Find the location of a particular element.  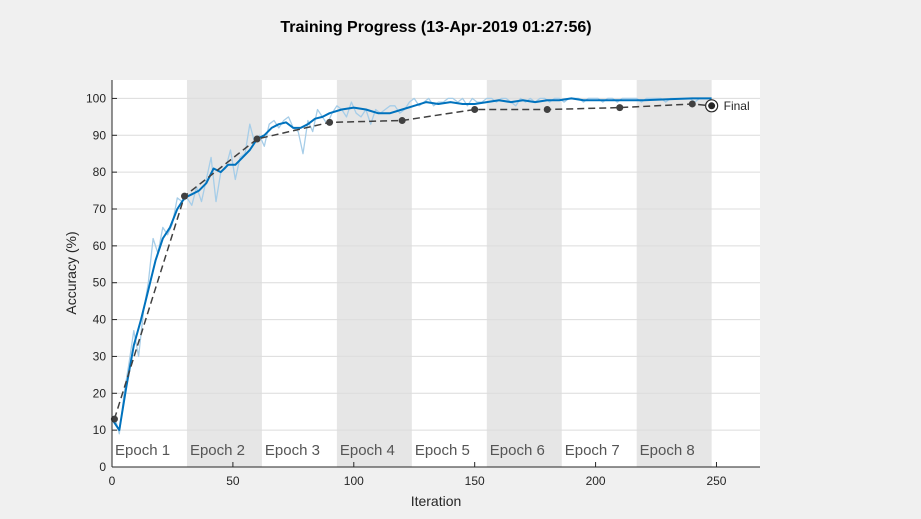

x-tick-label-200: 200 is located at coordinates (596, 481).